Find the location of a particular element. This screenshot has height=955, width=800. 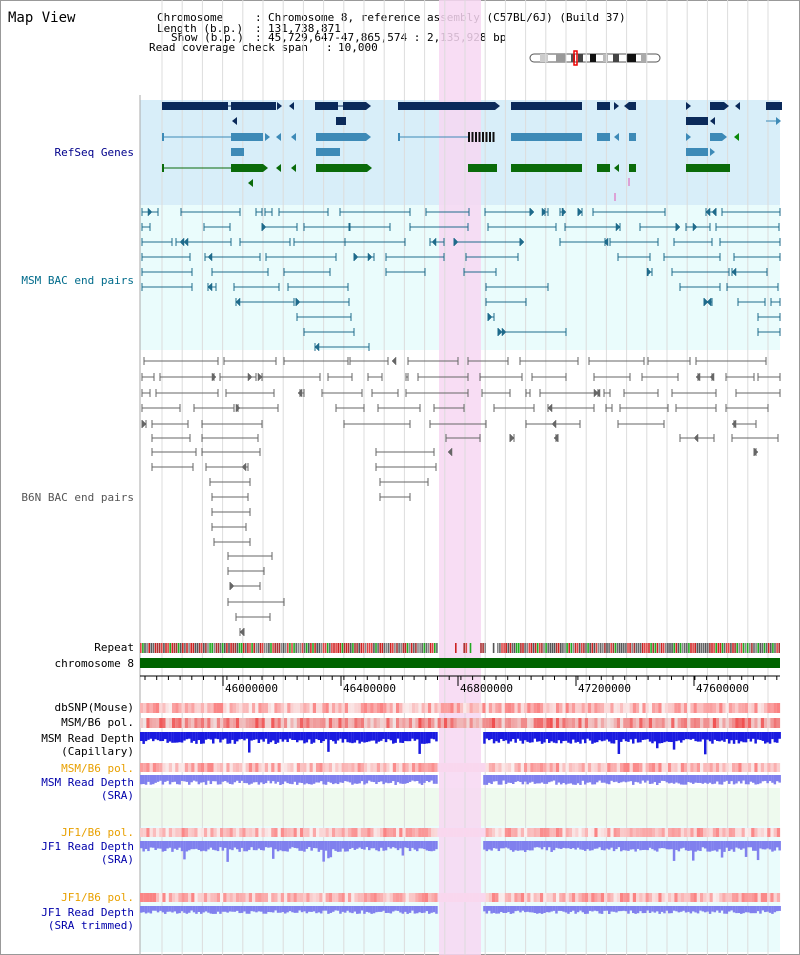

info-length-value: 131,738,871 is located at coordinates (304, 28).